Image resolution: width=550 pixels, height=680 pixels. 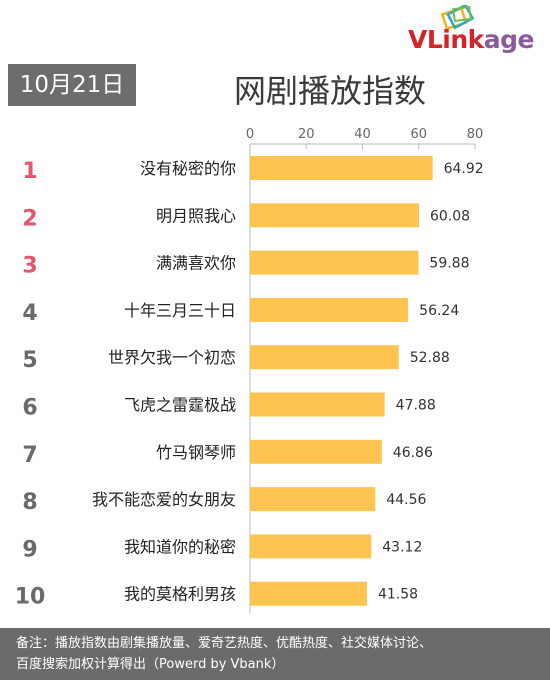 I want to click on value-label: 64.92, so click(x=464, y=169).